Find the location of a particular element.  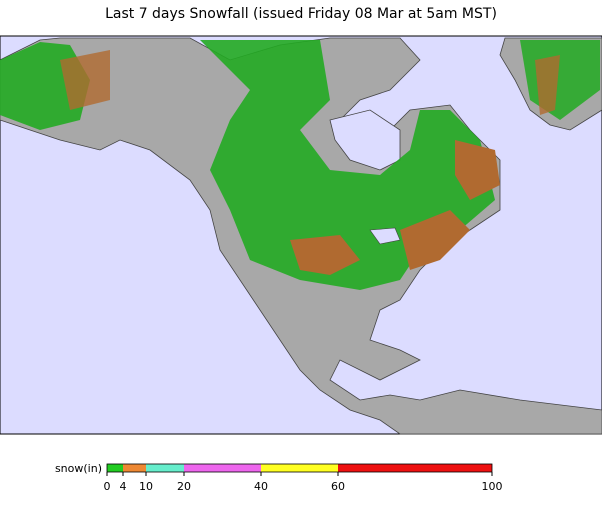

snow-plains-heavy is located at coordinates (325, 255).